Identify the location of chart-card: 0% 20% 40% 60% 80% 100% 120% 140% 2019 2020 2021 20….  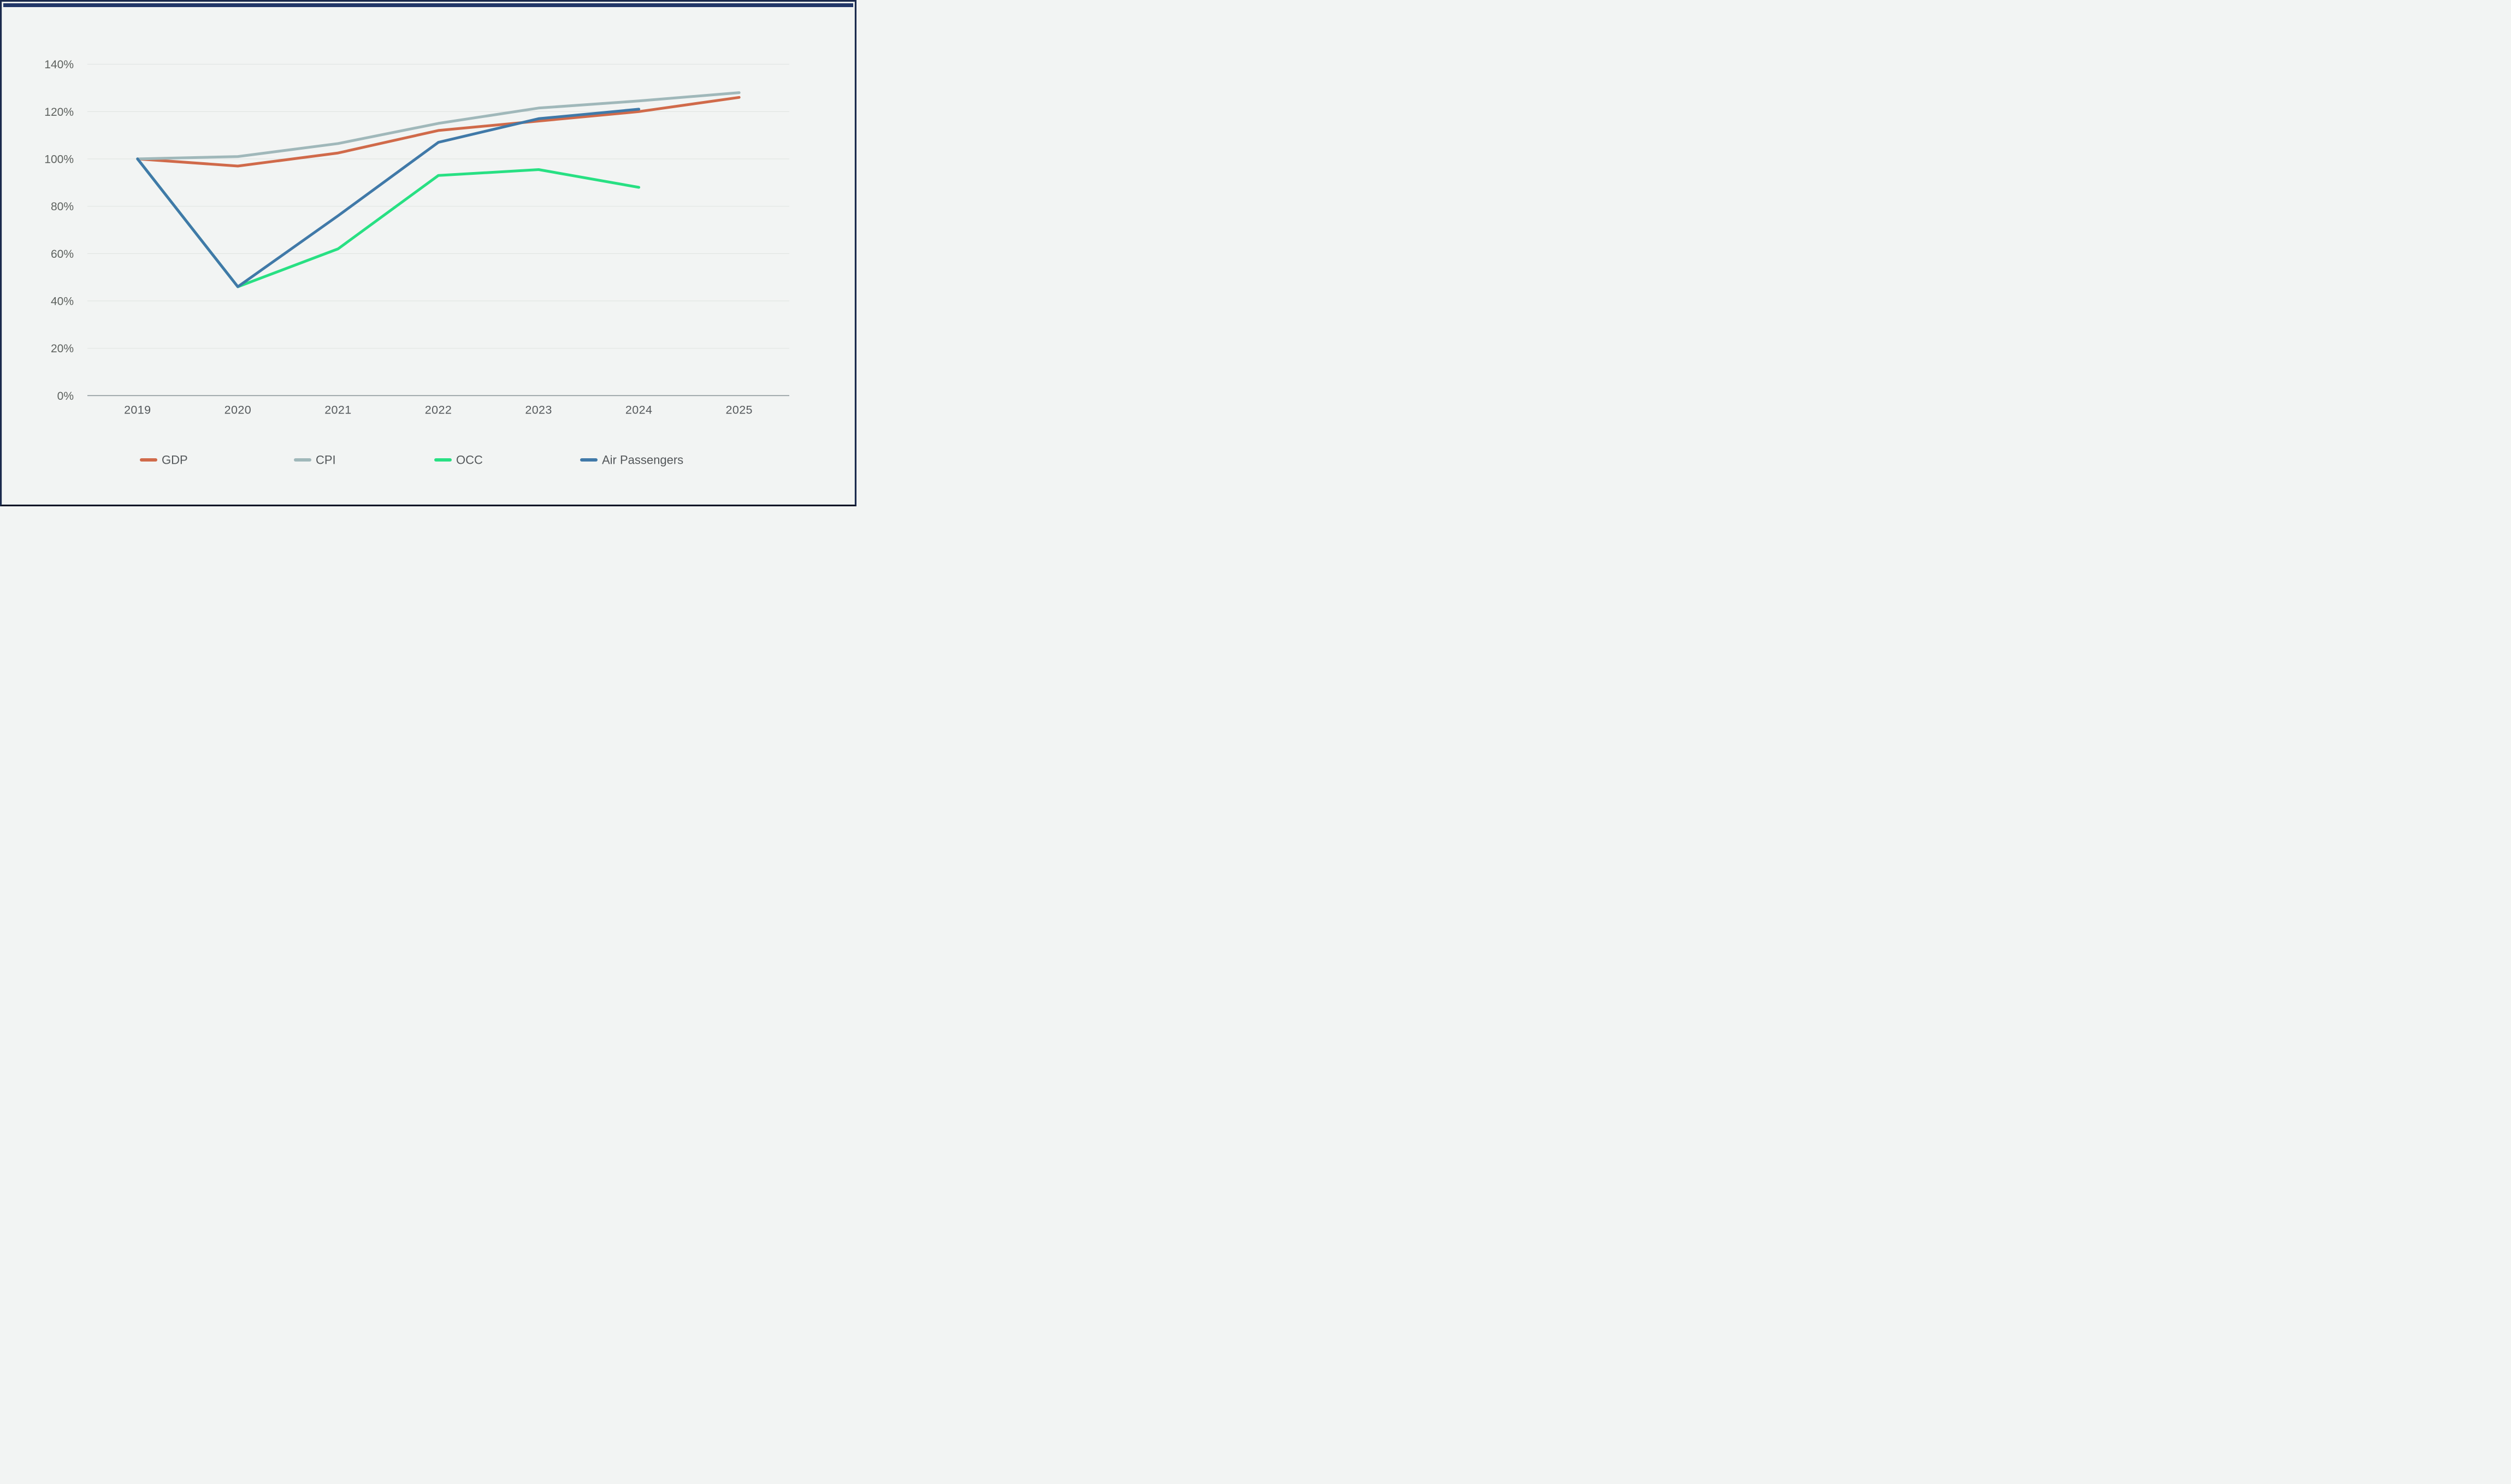
(428, 253).